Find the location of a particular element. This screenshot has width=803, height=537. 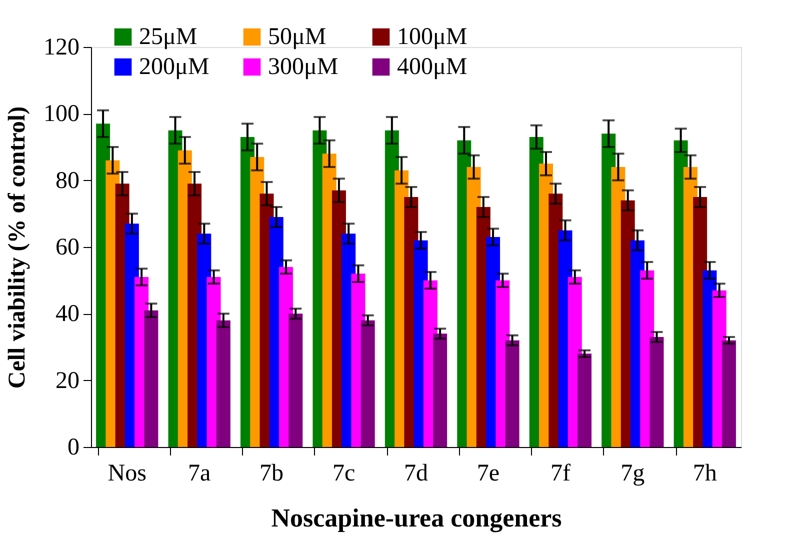

y-tick-label: 100 is located at coordinates (62, 114).